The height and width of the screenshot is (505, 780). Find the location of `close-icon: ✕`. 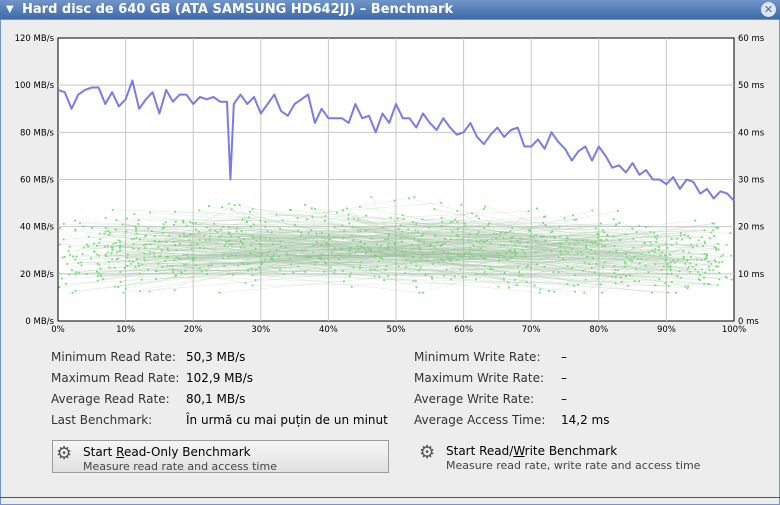

close-icon: ✕ is located at coordinates (768, 9).